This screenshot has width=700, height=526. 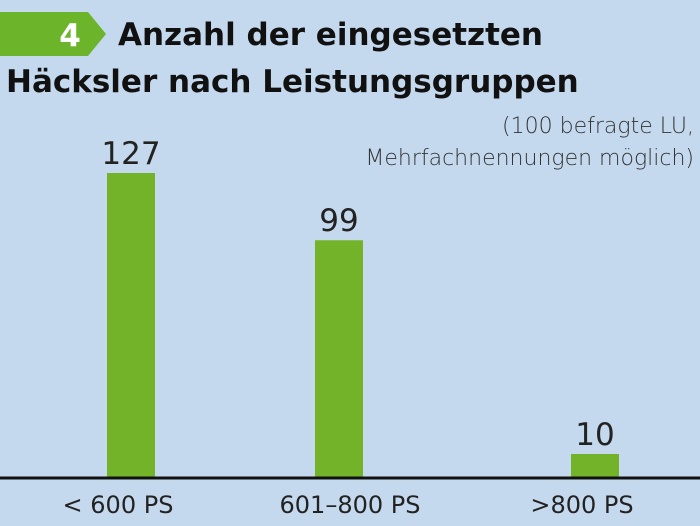 I want to click on value-label-3: 10, so click(x=594, y=435).